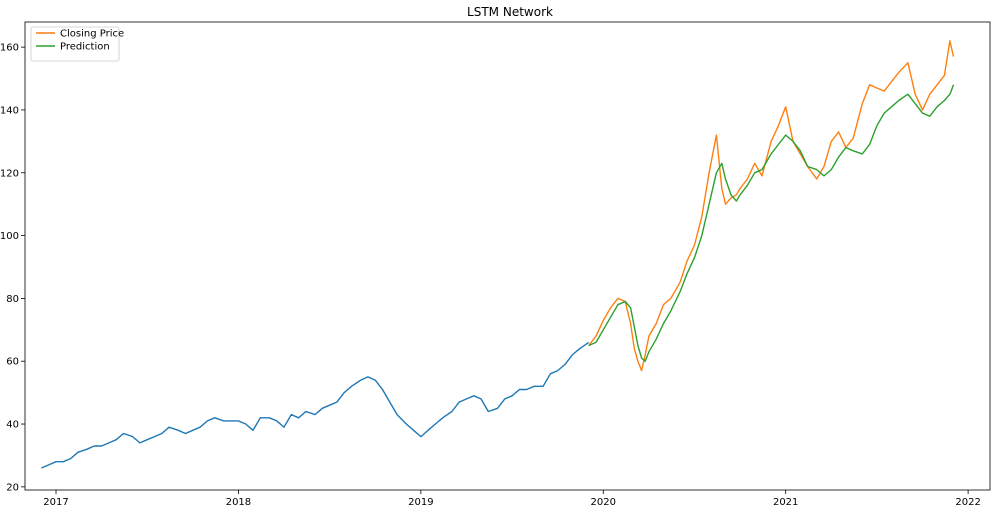  Describe the element at coordinates (12, 425) in the screenshot. I see `y-tick-label: 40` at that location.